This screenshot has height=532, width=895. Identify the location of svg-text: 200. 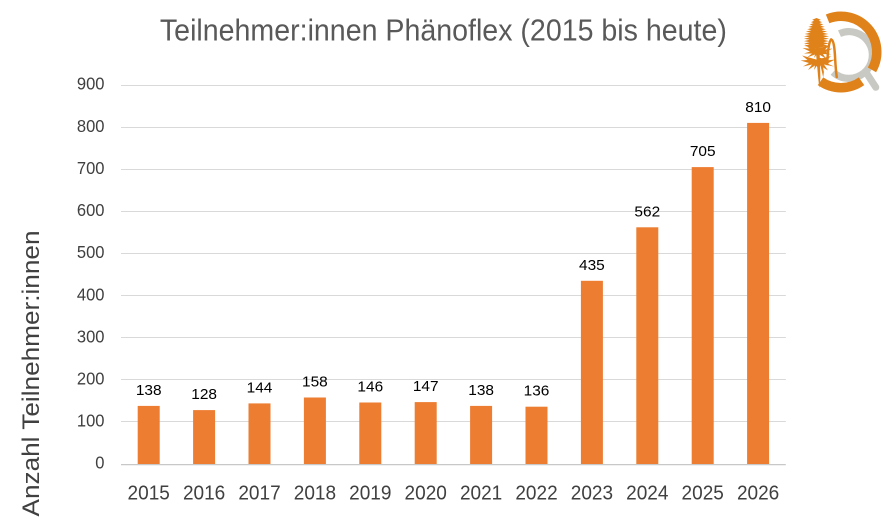
(91, 379).